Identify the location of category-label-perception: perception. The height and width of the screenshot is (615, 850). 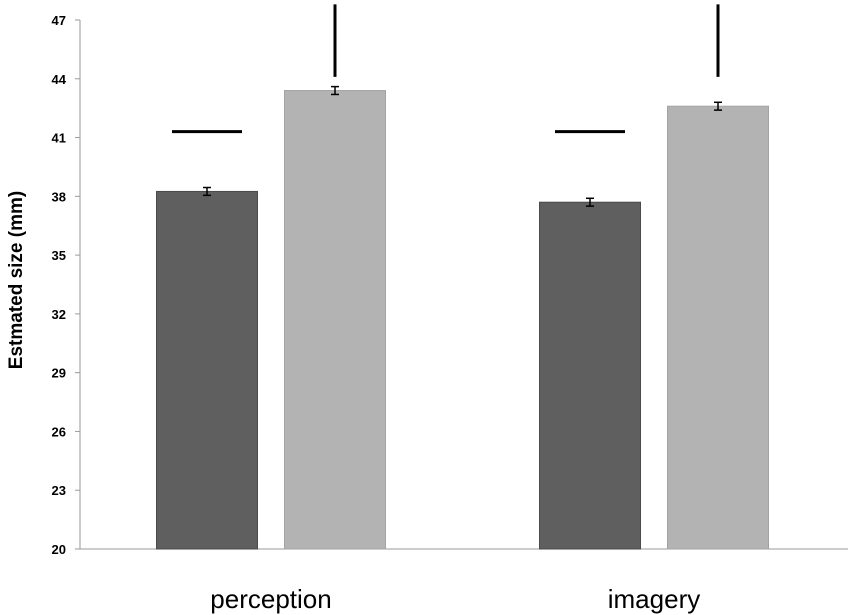
(270, 599).